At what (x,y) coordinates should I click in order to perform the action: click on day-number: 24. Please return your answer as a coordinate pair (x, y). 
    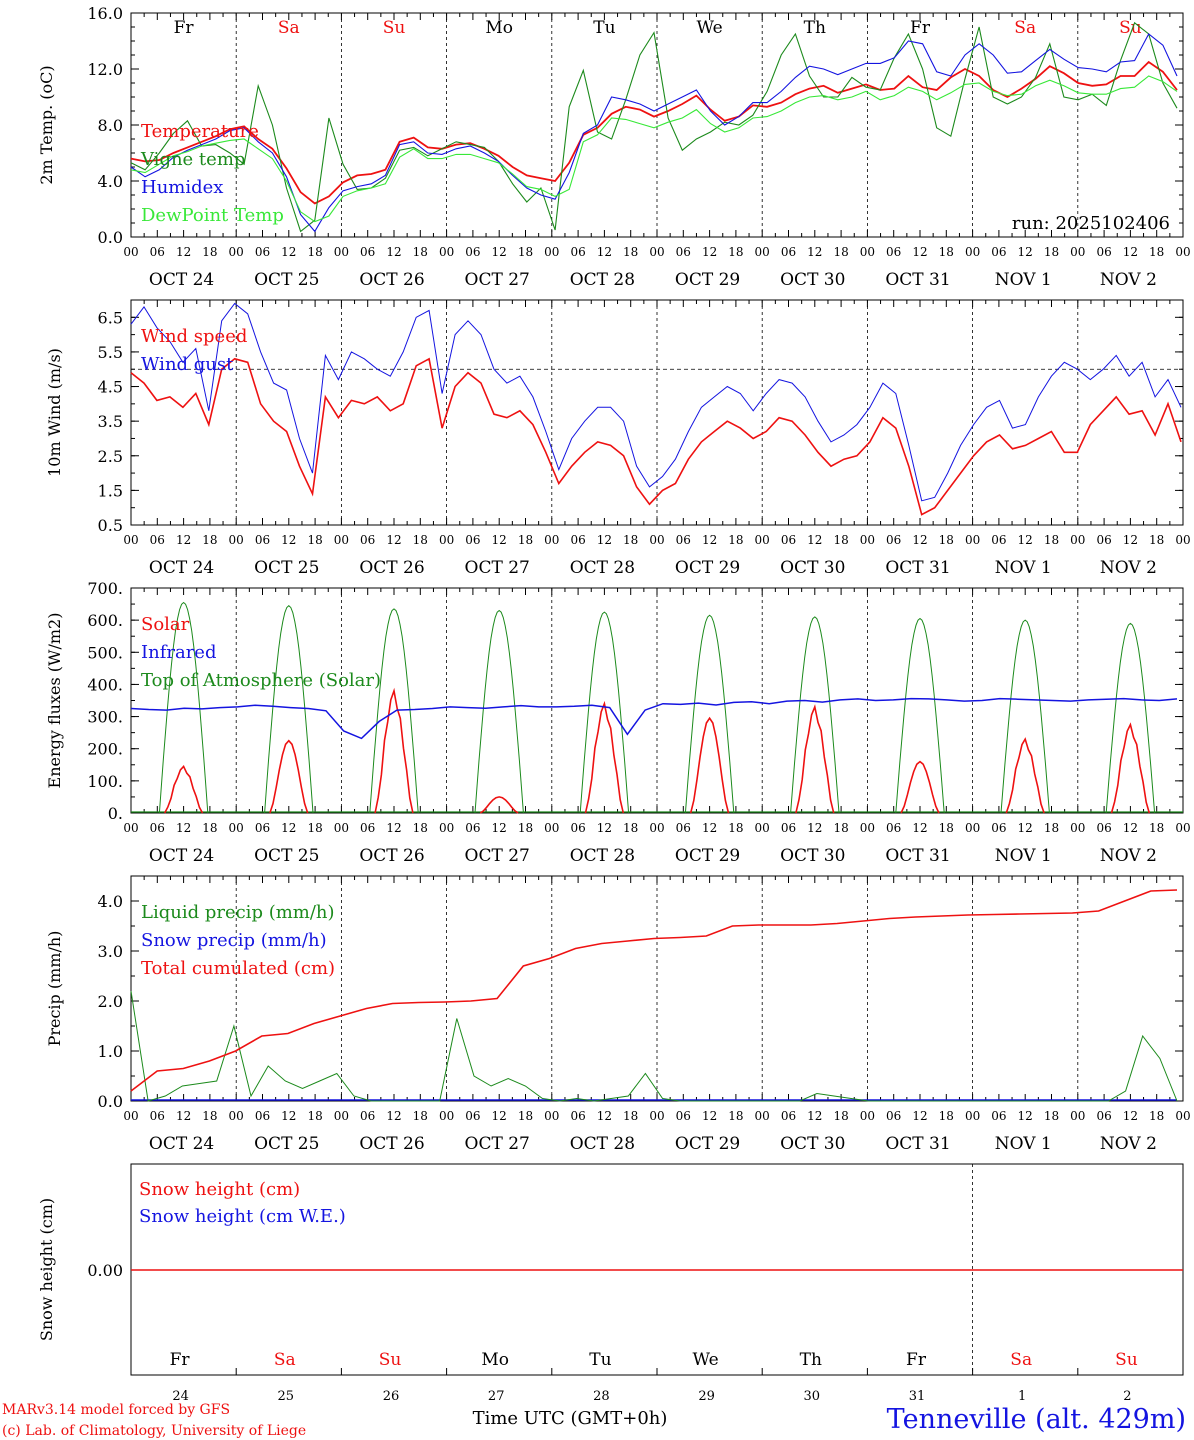
    Looking at the image, I should click on (180, 1396).